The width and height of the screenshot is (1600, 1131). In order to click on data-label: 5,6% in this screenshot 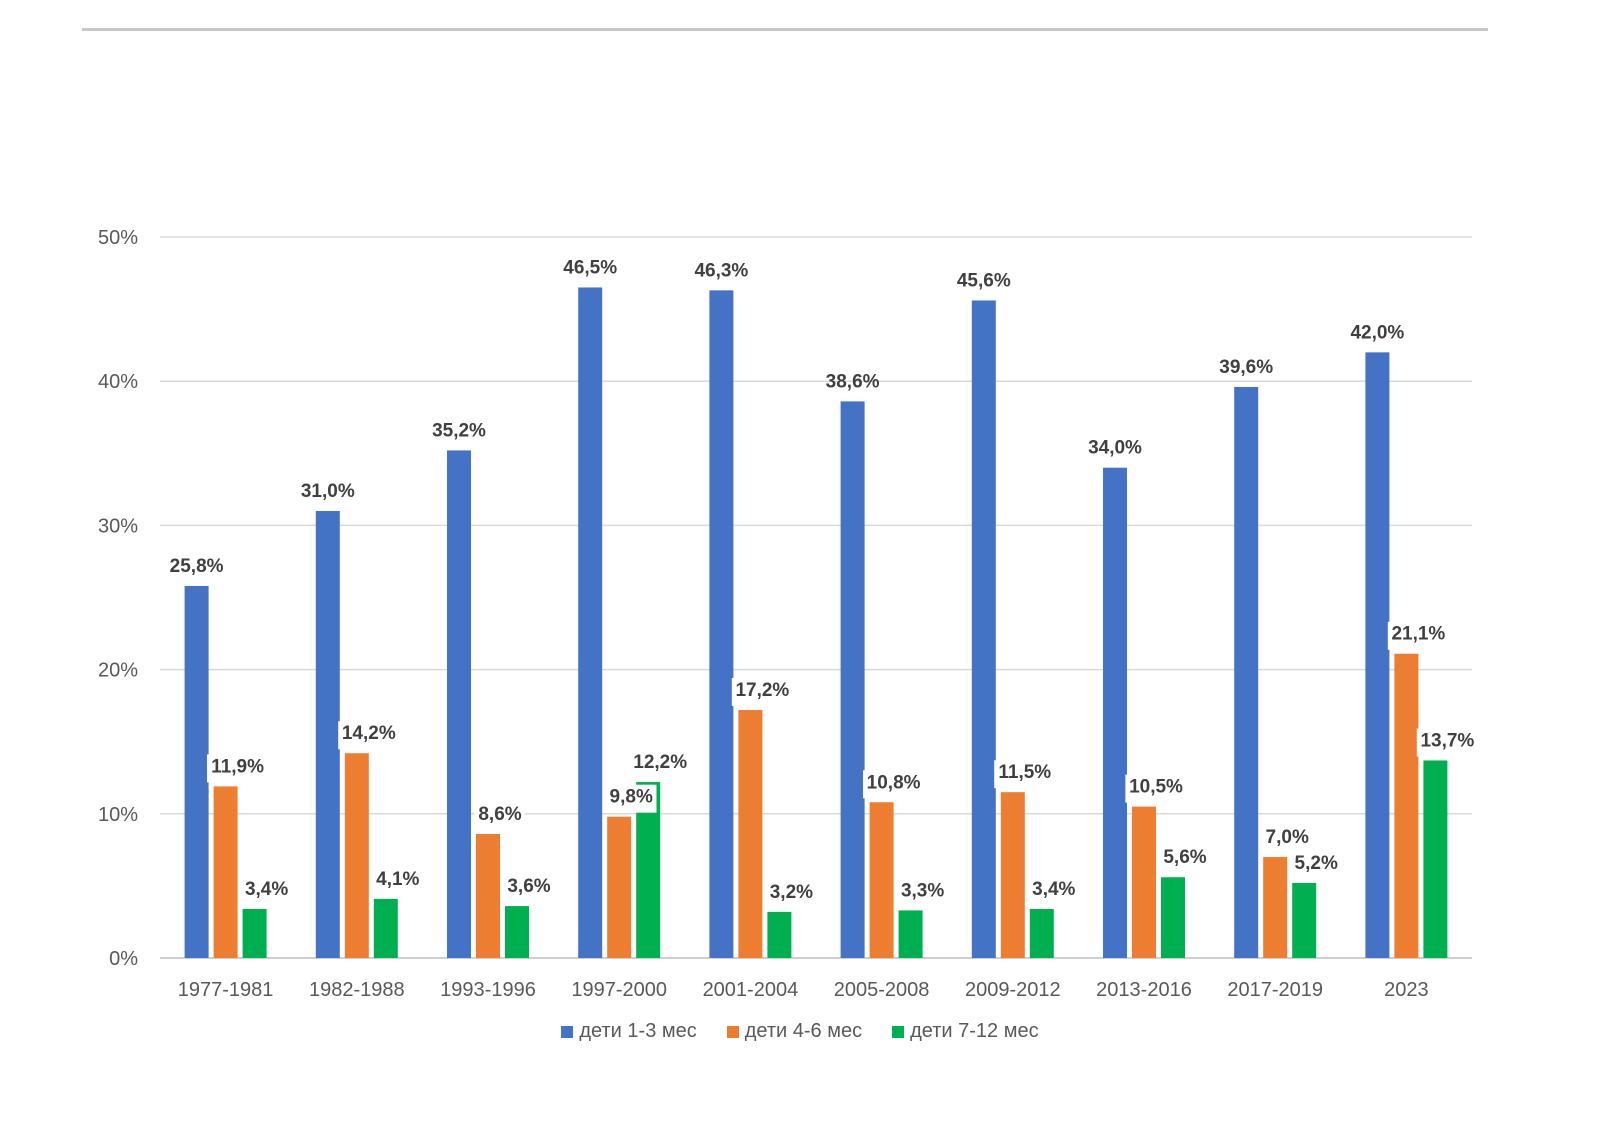, I will do `click(1184, 857)`.